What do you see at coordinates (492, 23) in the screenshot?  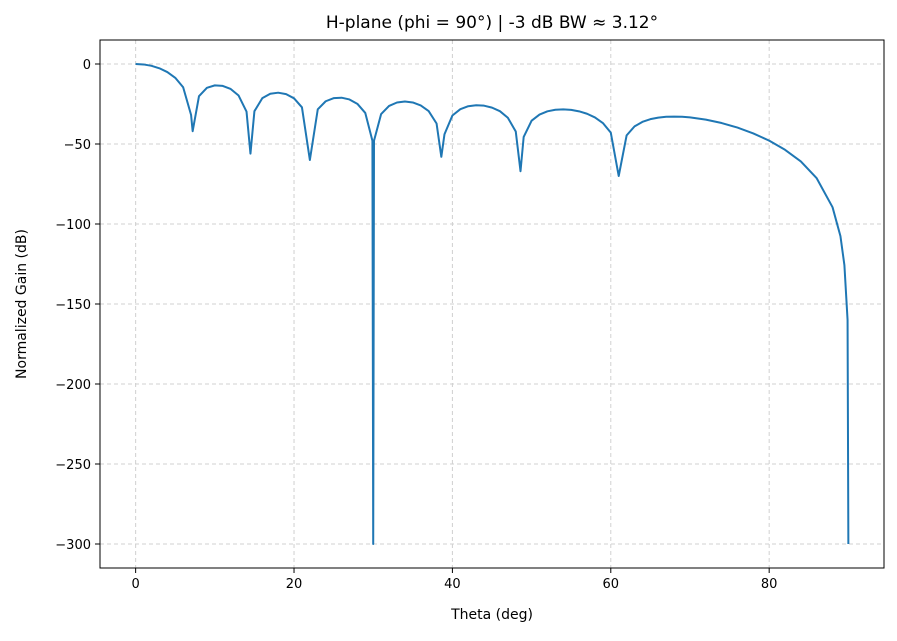 I see `chart-title: H-plane (phi = 90°) | -3 dB BW ≈ 3.12°` at bounding box center [492, 23].